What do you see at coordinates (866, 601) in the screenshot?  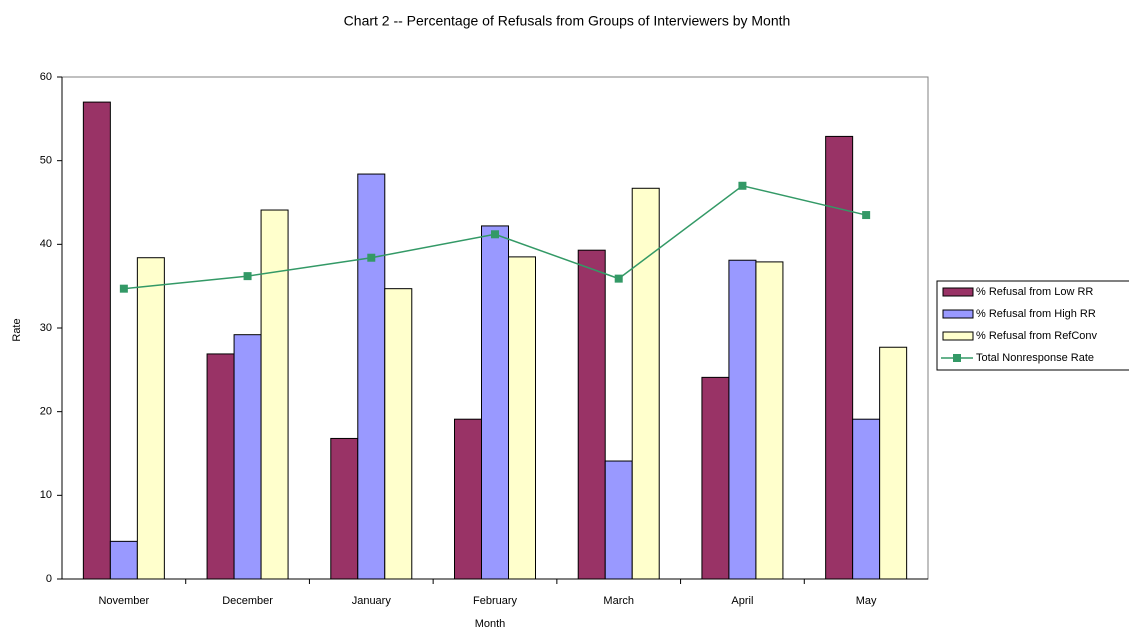 I see `x-tick-label: May` at bounding box center [866, 601].